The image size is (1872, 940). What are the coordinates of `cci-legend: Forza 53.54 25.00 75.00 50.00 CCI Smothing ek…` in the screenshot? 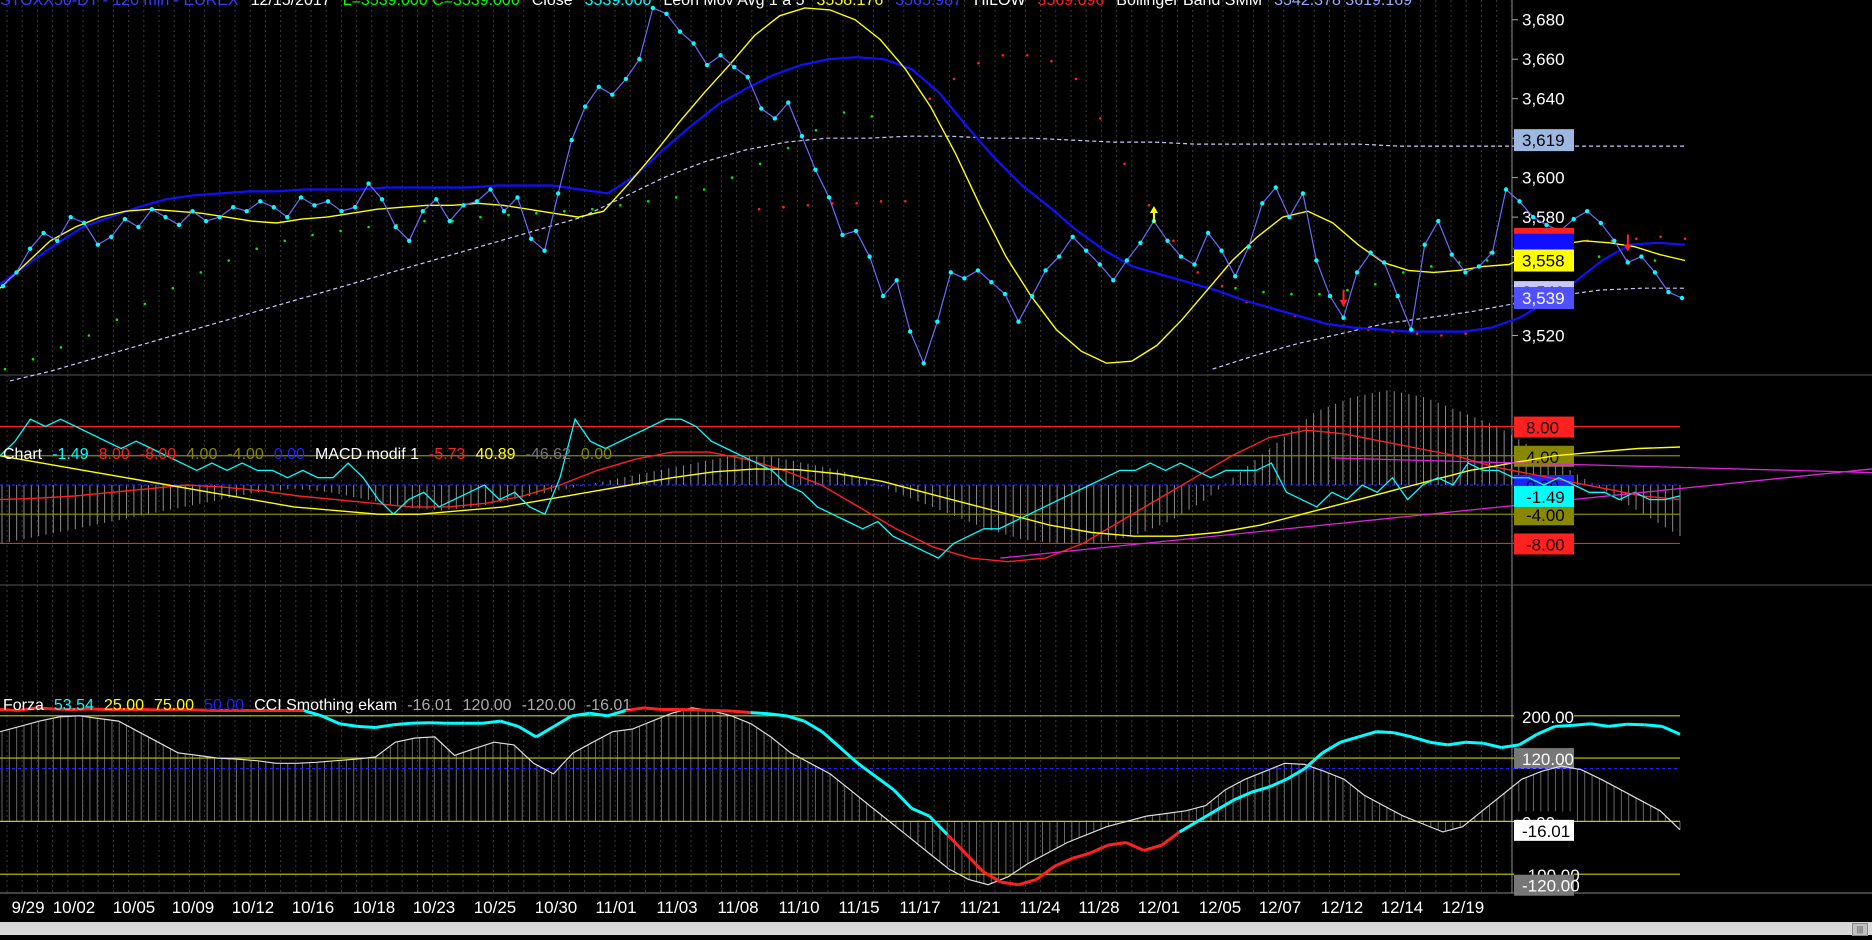 It's located at (322, 706).